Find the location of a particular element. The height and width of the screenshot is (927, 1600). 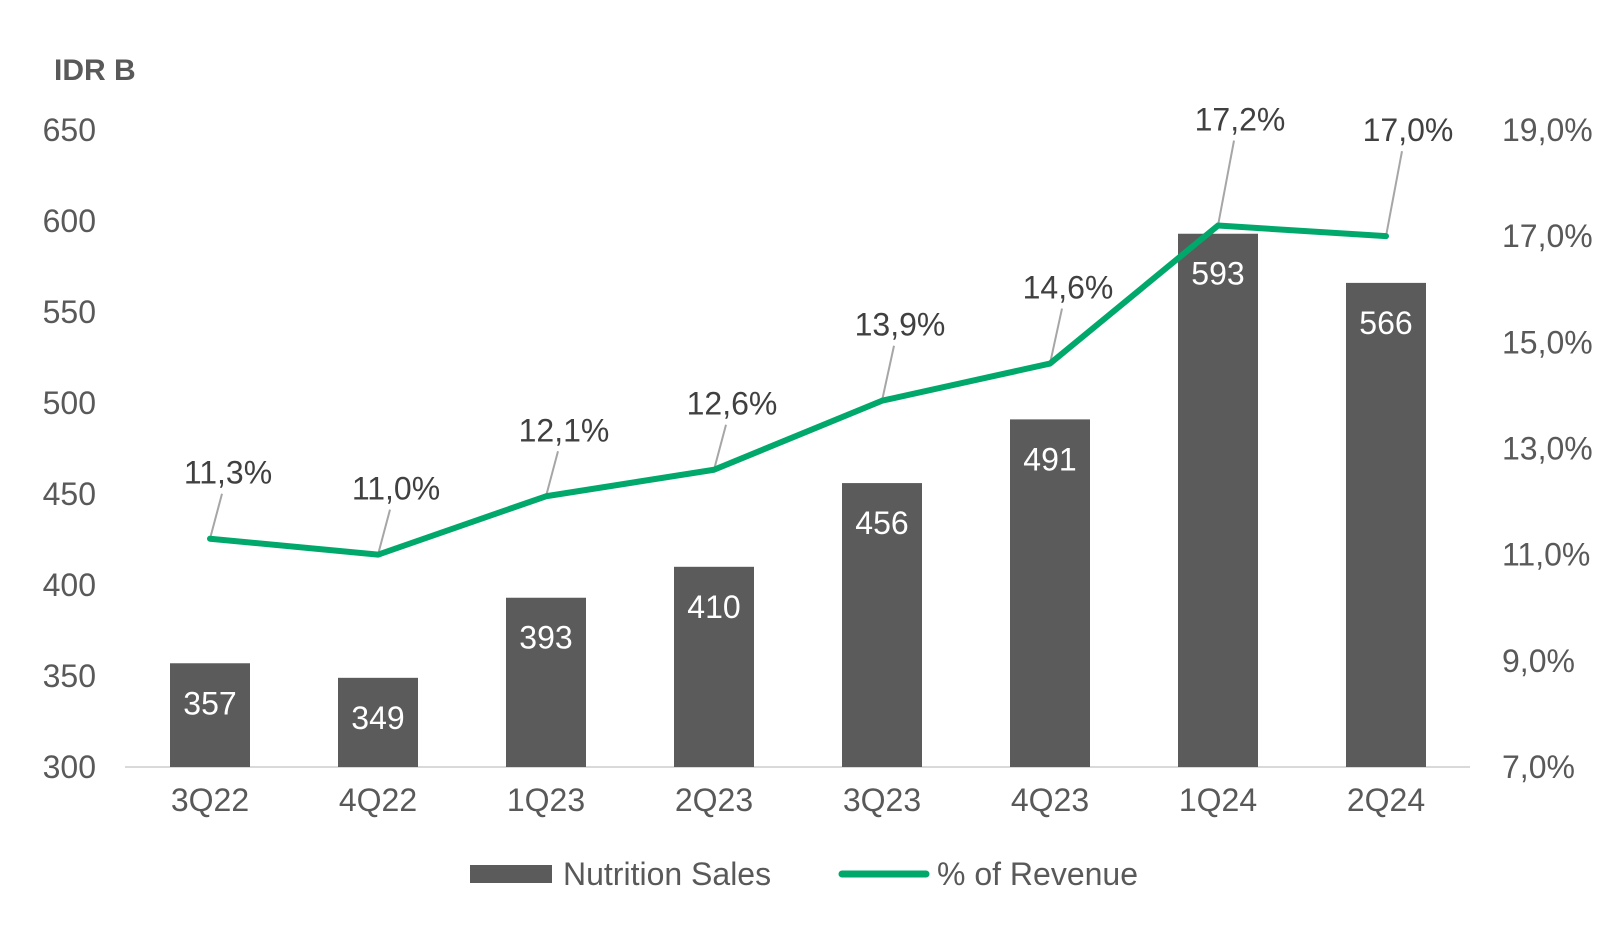

left-tick-label: 650 is located at coordinates (69, 130).